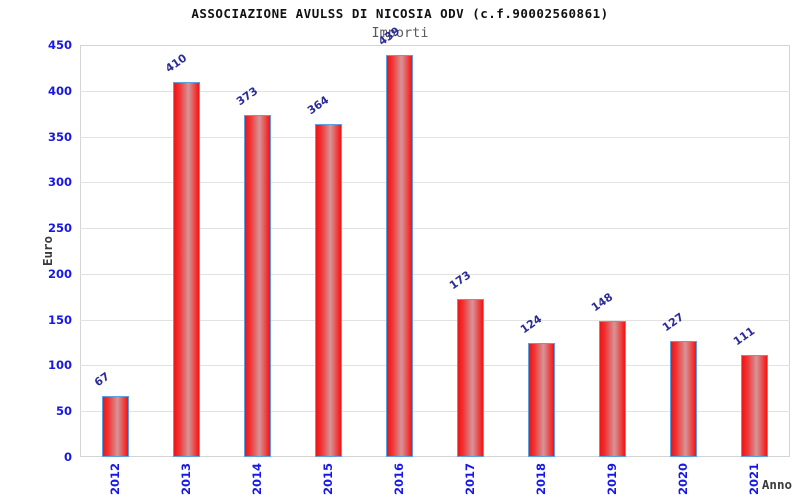 The height and width of the screenshot is (500, 800). I want to click on y-tick-label: 150, so click(59, 319).